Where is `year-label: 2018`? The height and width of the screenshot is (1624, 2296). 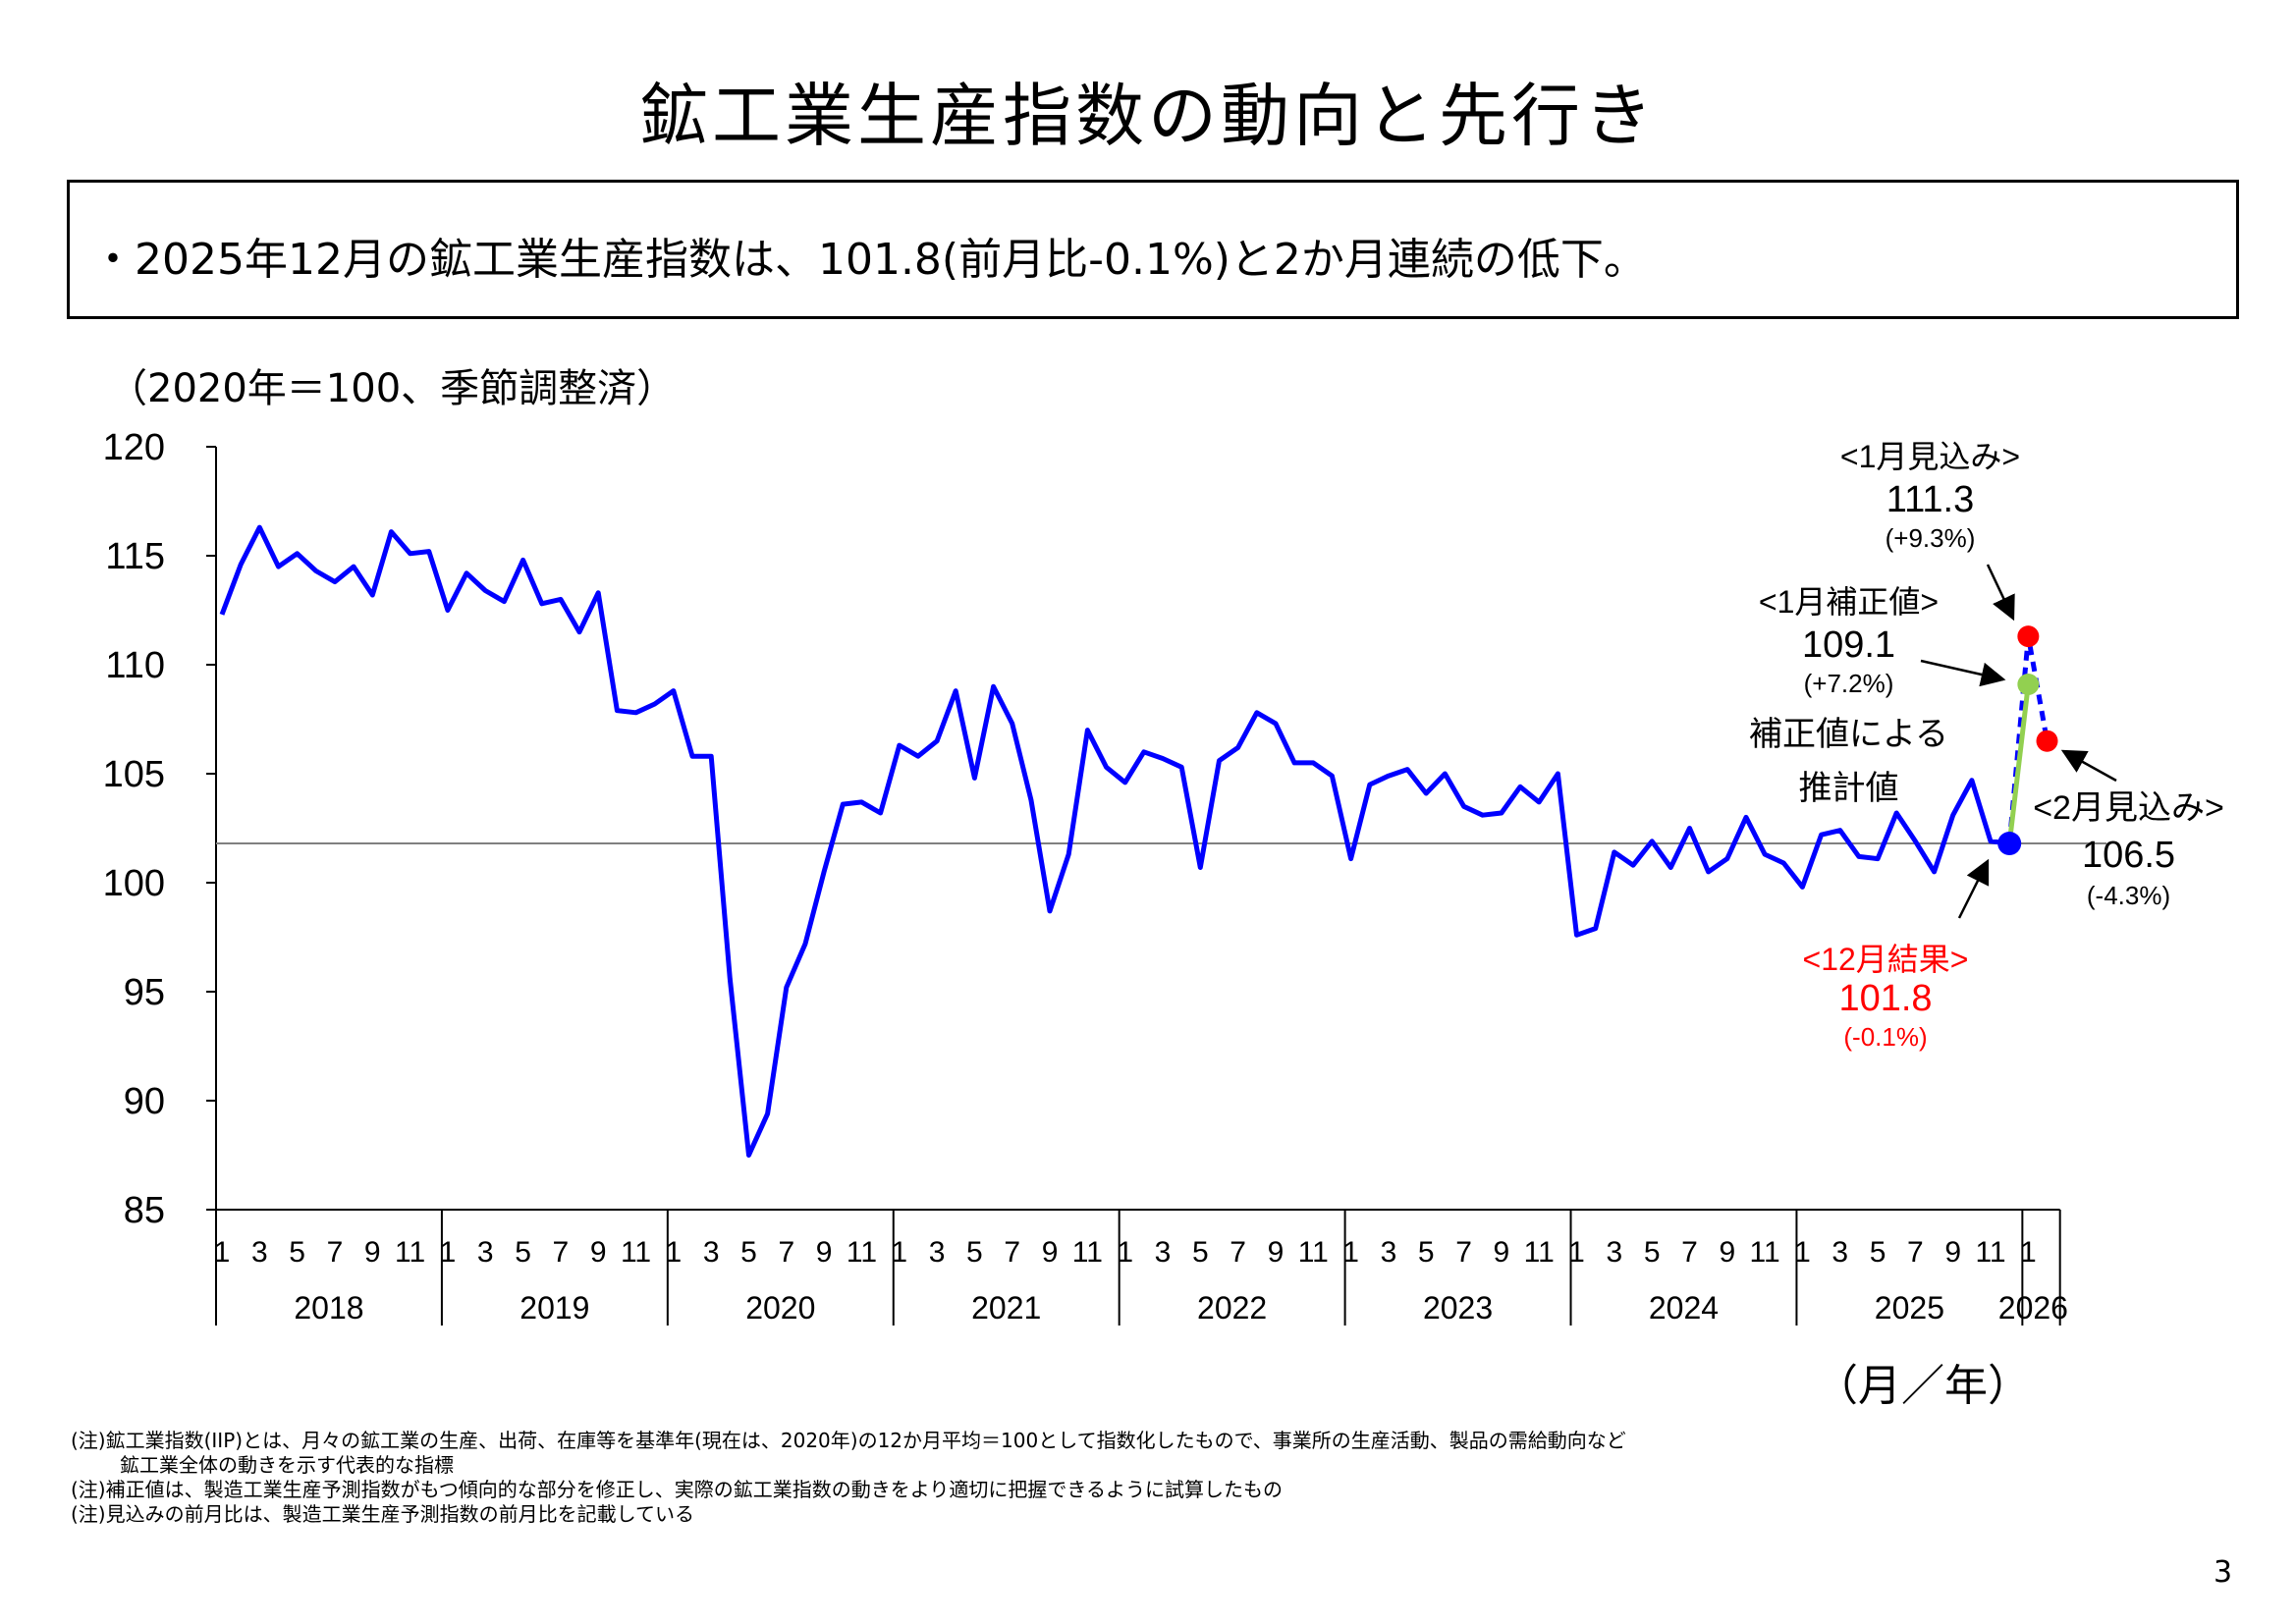
year-label: 2018 is located at coordinates (328, 1308).